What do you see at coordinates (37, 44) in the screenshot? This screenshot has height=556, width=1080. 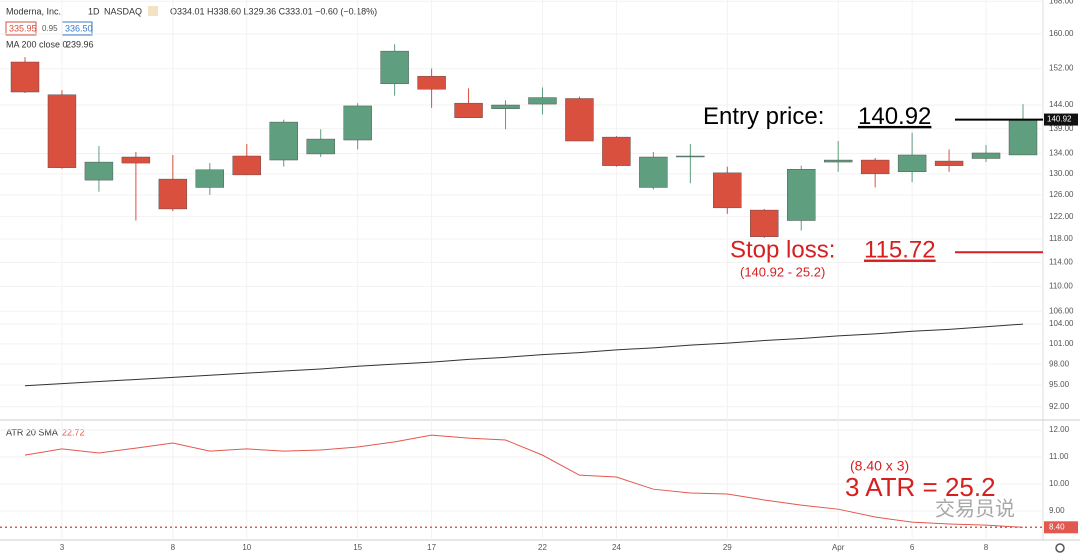 I see `ma-legend: MA 200 close 0` at bounding box center [37, 44].